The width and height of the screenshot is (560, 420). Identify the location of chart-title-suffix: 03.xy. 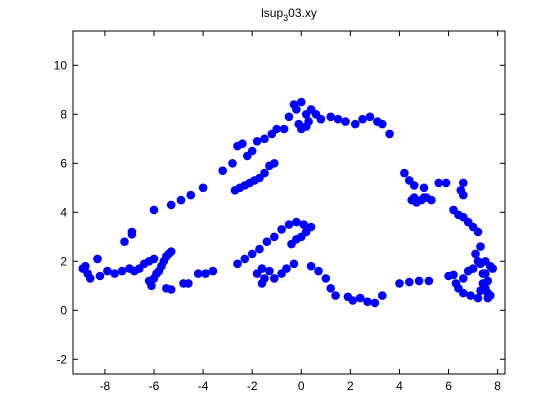
(302, 13).